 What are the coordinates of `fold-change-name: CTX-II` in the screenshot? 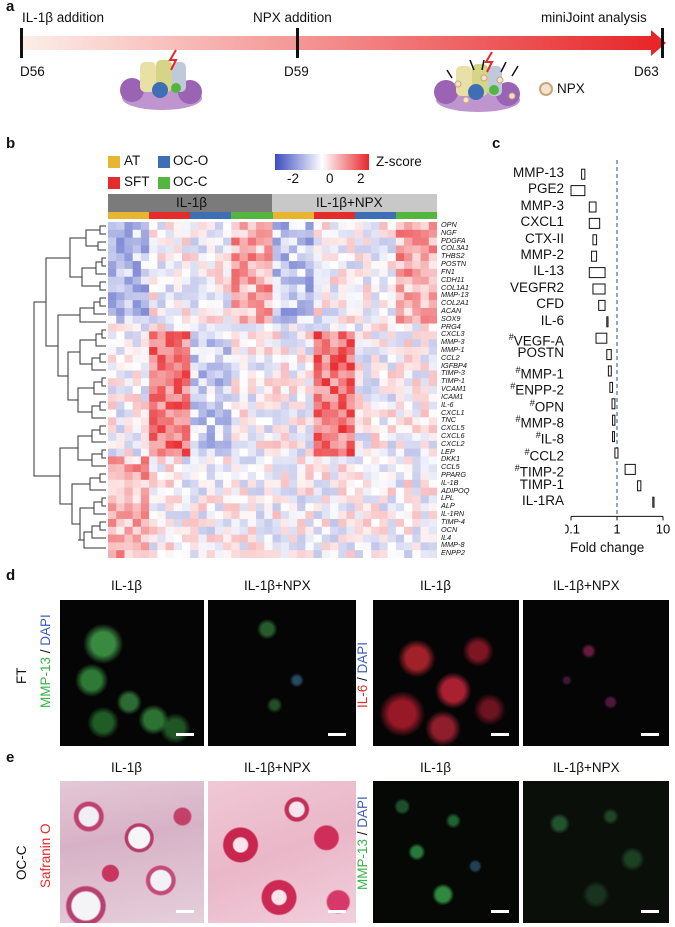 It's located at (544, 238).